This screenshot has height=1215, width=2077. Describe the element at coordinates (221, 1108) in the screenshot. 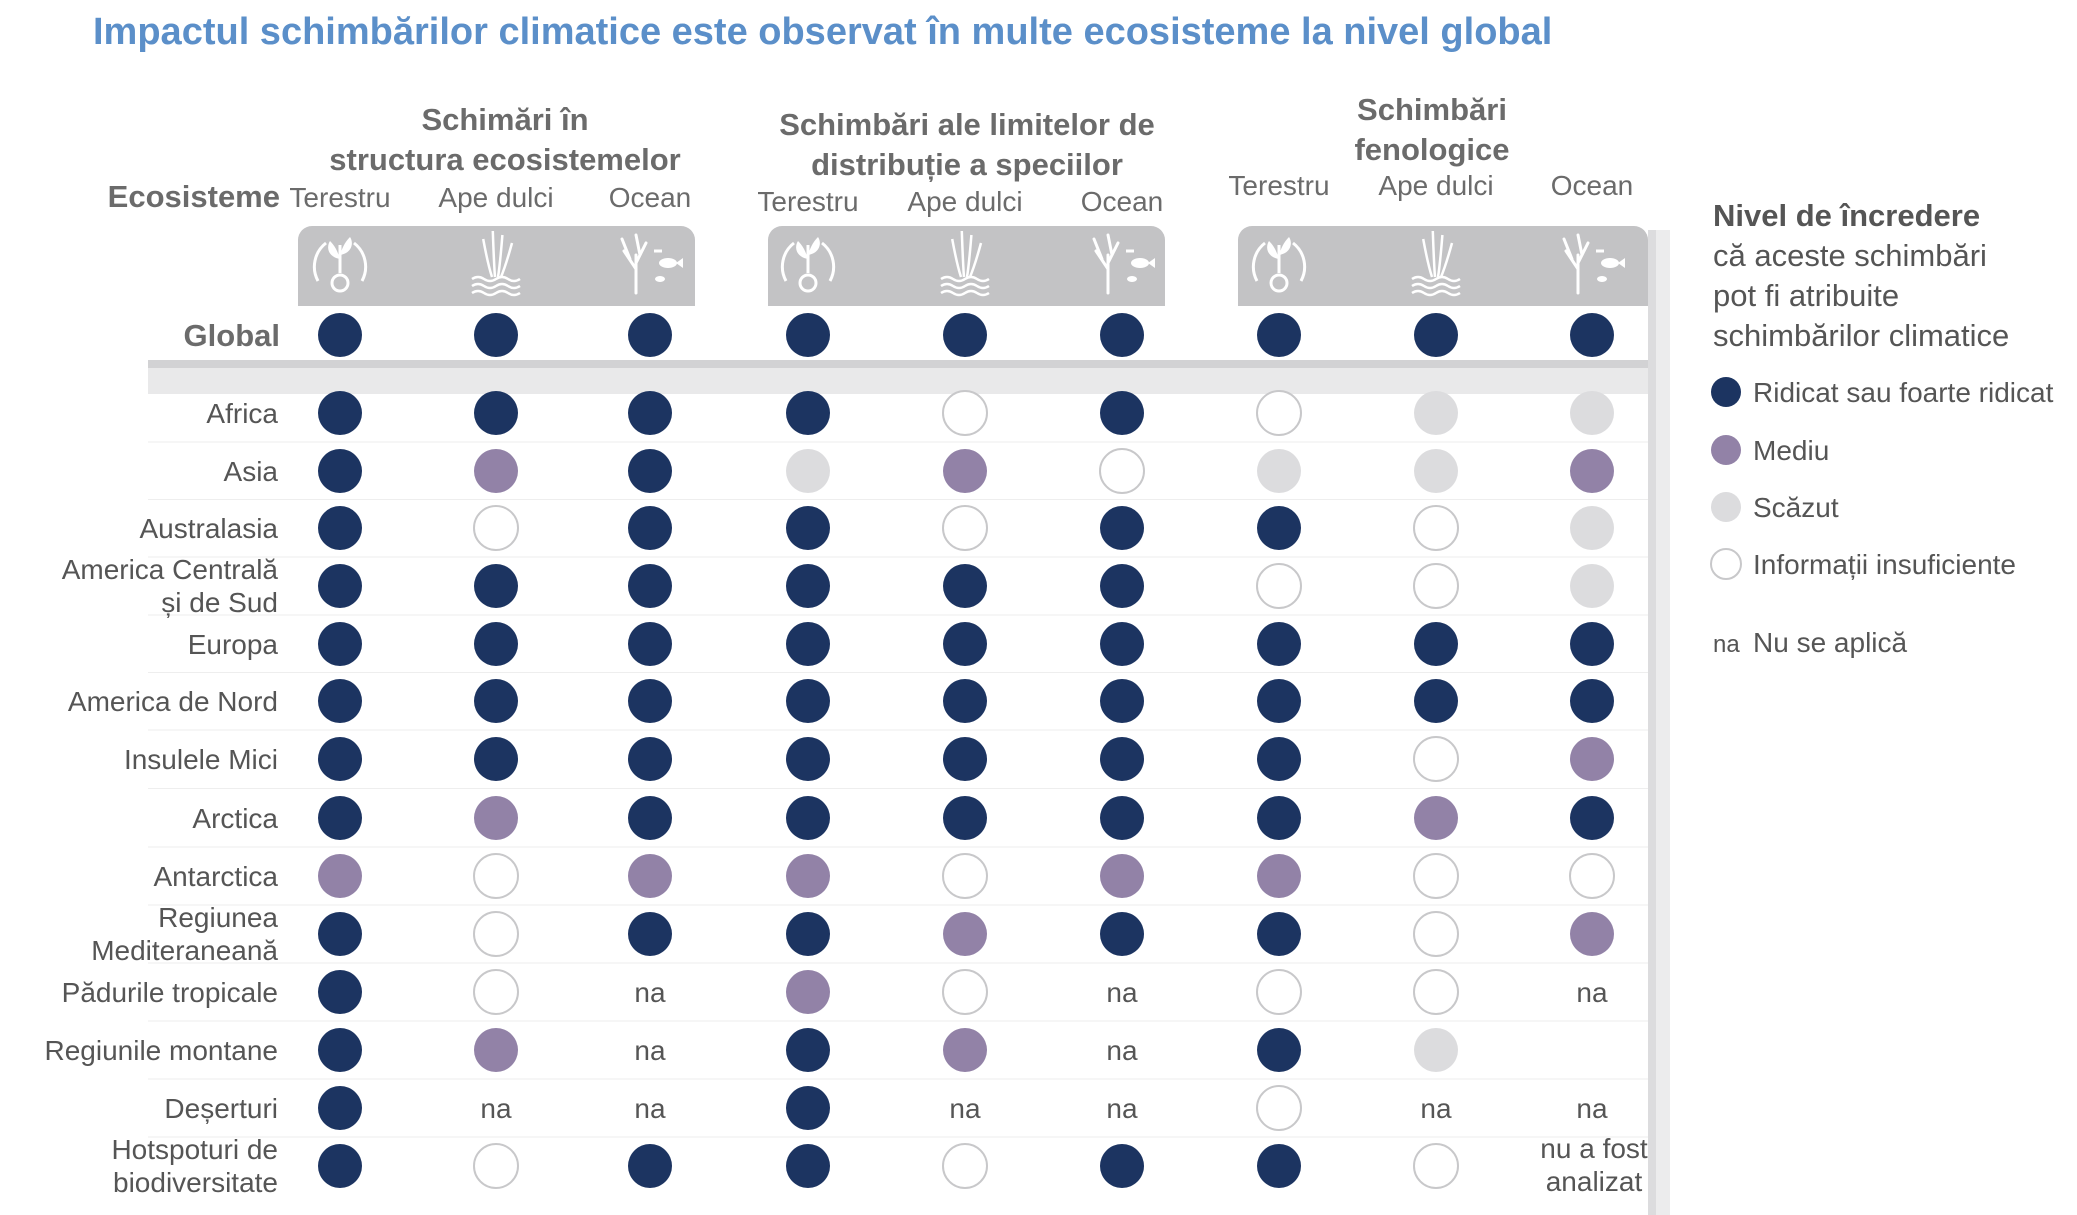

I see `row-label: Deșerturi` at that location.